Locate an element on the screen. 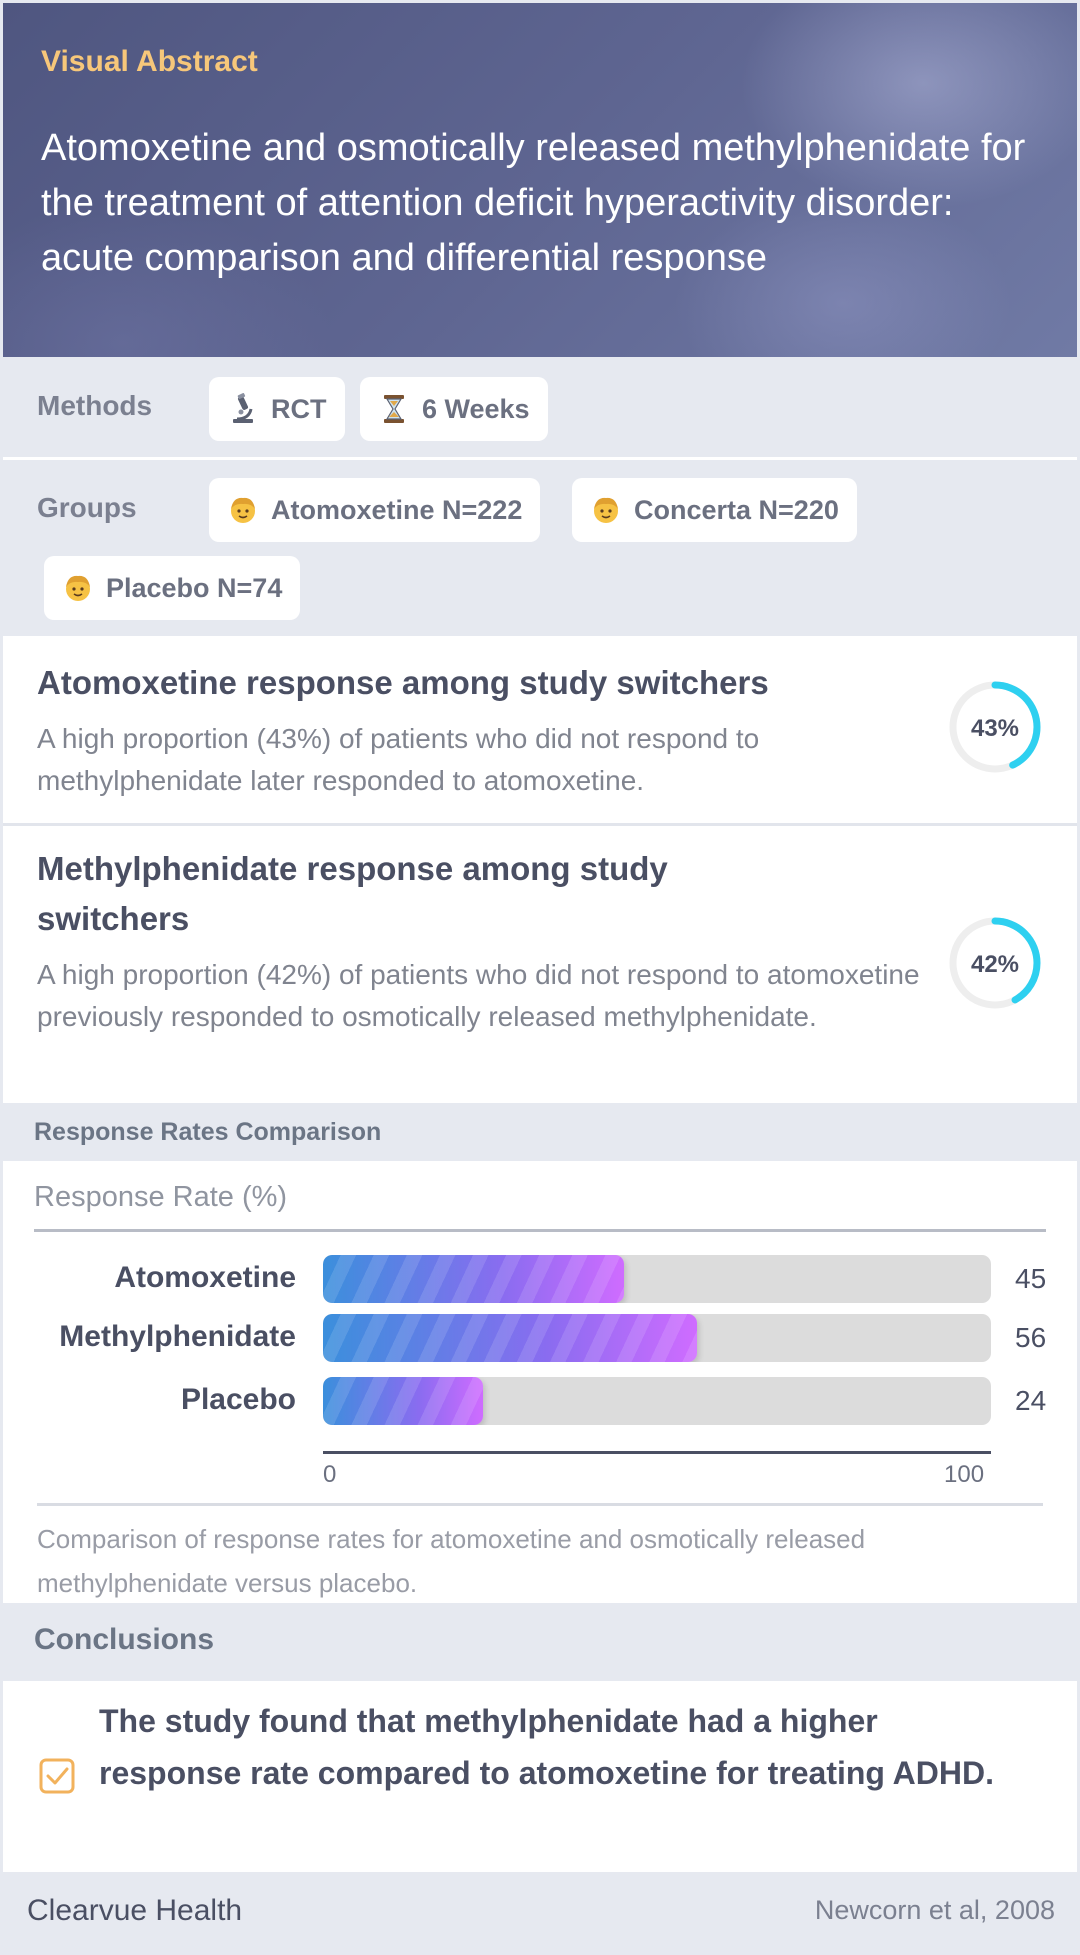 The width and height of the screenshot is (1080, 1955). chart-section-header: Response Rates Comparison is located at coordinates (540, 1132).